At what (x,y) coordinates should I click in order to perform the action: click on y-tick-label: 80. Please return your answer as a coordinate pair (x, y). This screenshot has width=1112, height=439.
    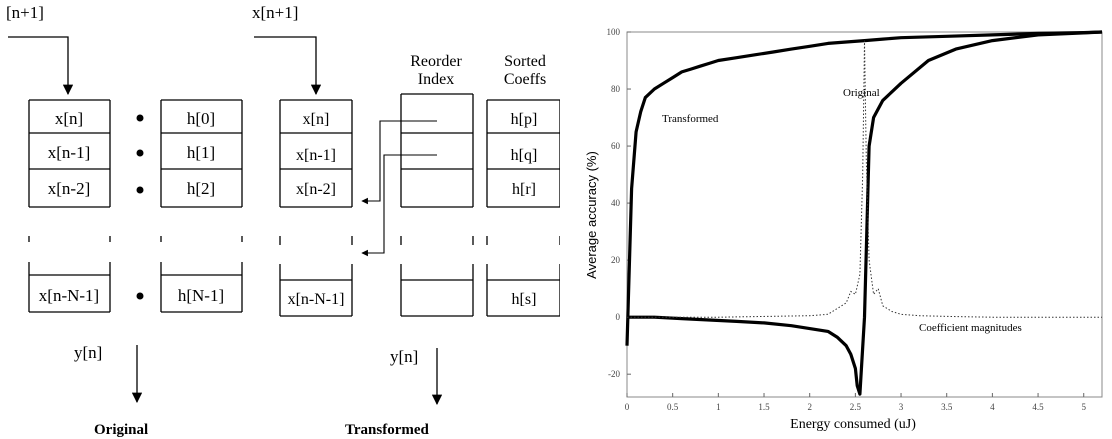
    Looking at the image, I should click on (616, 89).